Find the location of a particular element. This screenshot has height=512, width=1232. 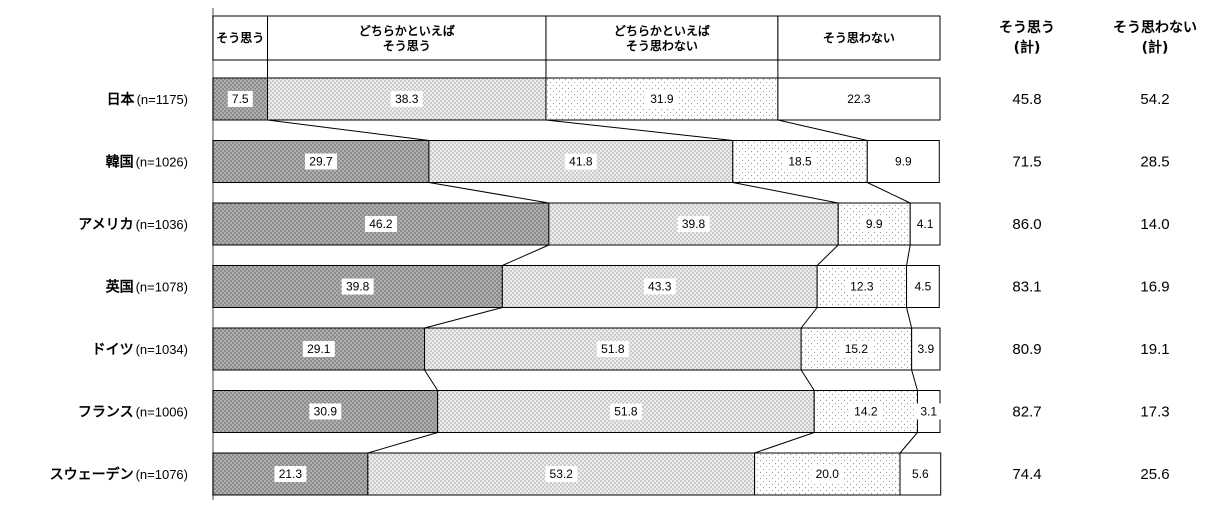

data-label-4-0: 29.1 is located at coordinates (319, 349).